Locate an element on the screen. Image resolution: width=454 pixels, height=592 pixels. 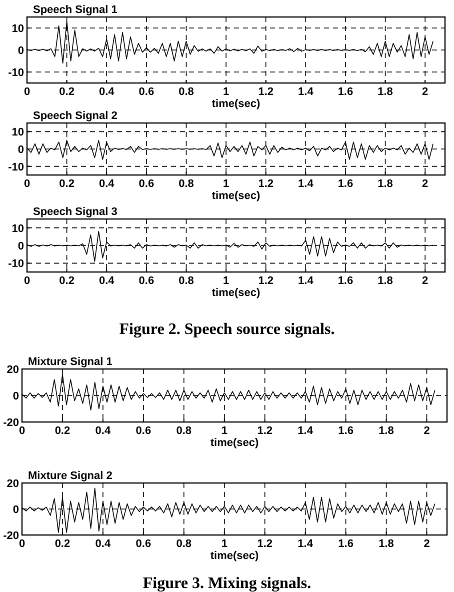
chart-title: Mixture Signal 1 is located at coordinates (70, 362).